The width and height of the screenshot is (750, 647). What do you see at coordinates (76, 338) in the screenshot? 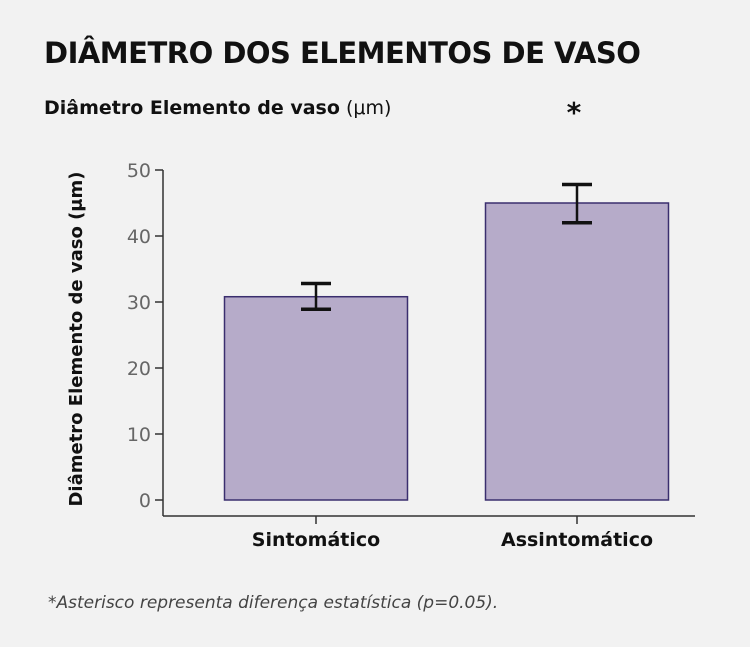
I see `y-axis-label: Diâmetro Elemento de vaso (μm)` at bounding box center [76, 338].